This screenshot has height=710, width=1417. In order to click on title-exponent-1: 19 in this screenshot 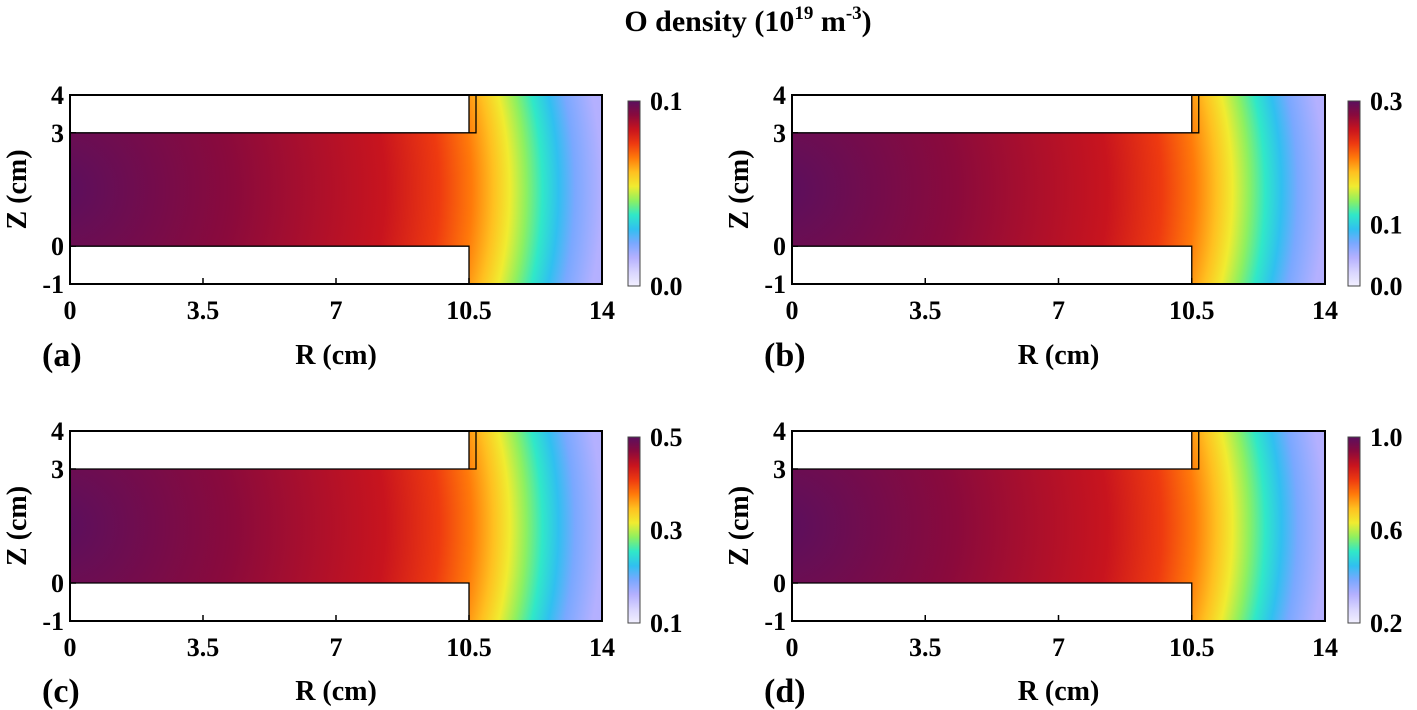, I will do `click(803, 13)`.